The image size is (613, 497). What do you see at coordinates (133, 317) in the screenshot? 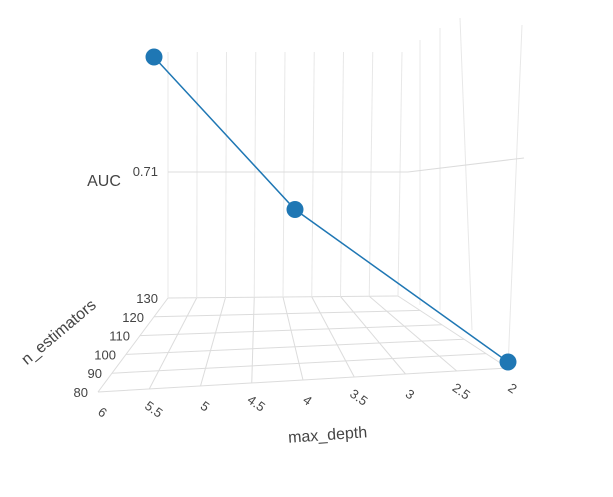
I see `y-tick-label: 120` at bounding box center [133, 317].